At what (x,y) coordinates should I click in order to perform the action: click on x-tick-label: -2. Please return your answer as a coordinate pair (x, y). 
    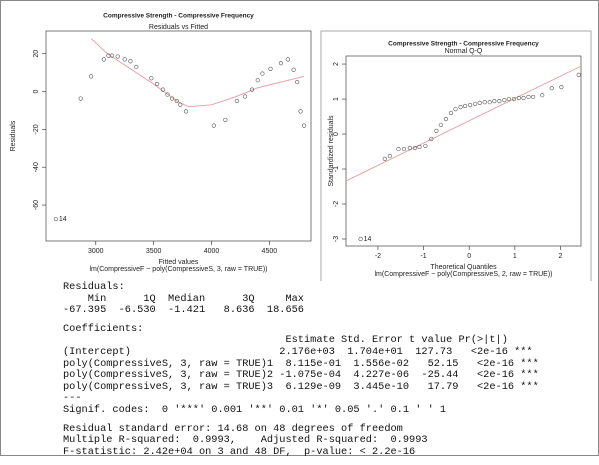
    Looking at the image, I should click on (378, 256).